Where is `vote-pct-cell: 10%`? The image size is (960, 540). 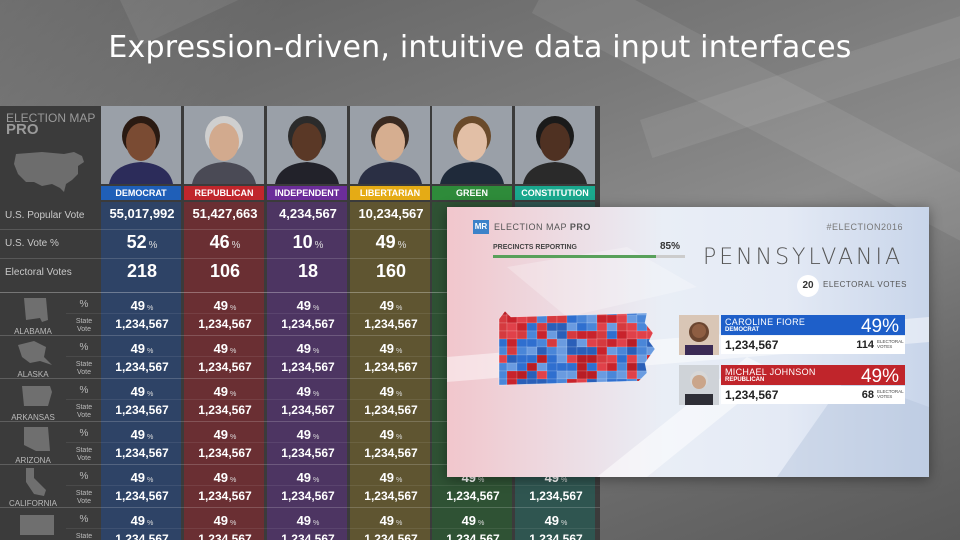
vote-pct-cell: 10% is located at coordinates (308, 242).